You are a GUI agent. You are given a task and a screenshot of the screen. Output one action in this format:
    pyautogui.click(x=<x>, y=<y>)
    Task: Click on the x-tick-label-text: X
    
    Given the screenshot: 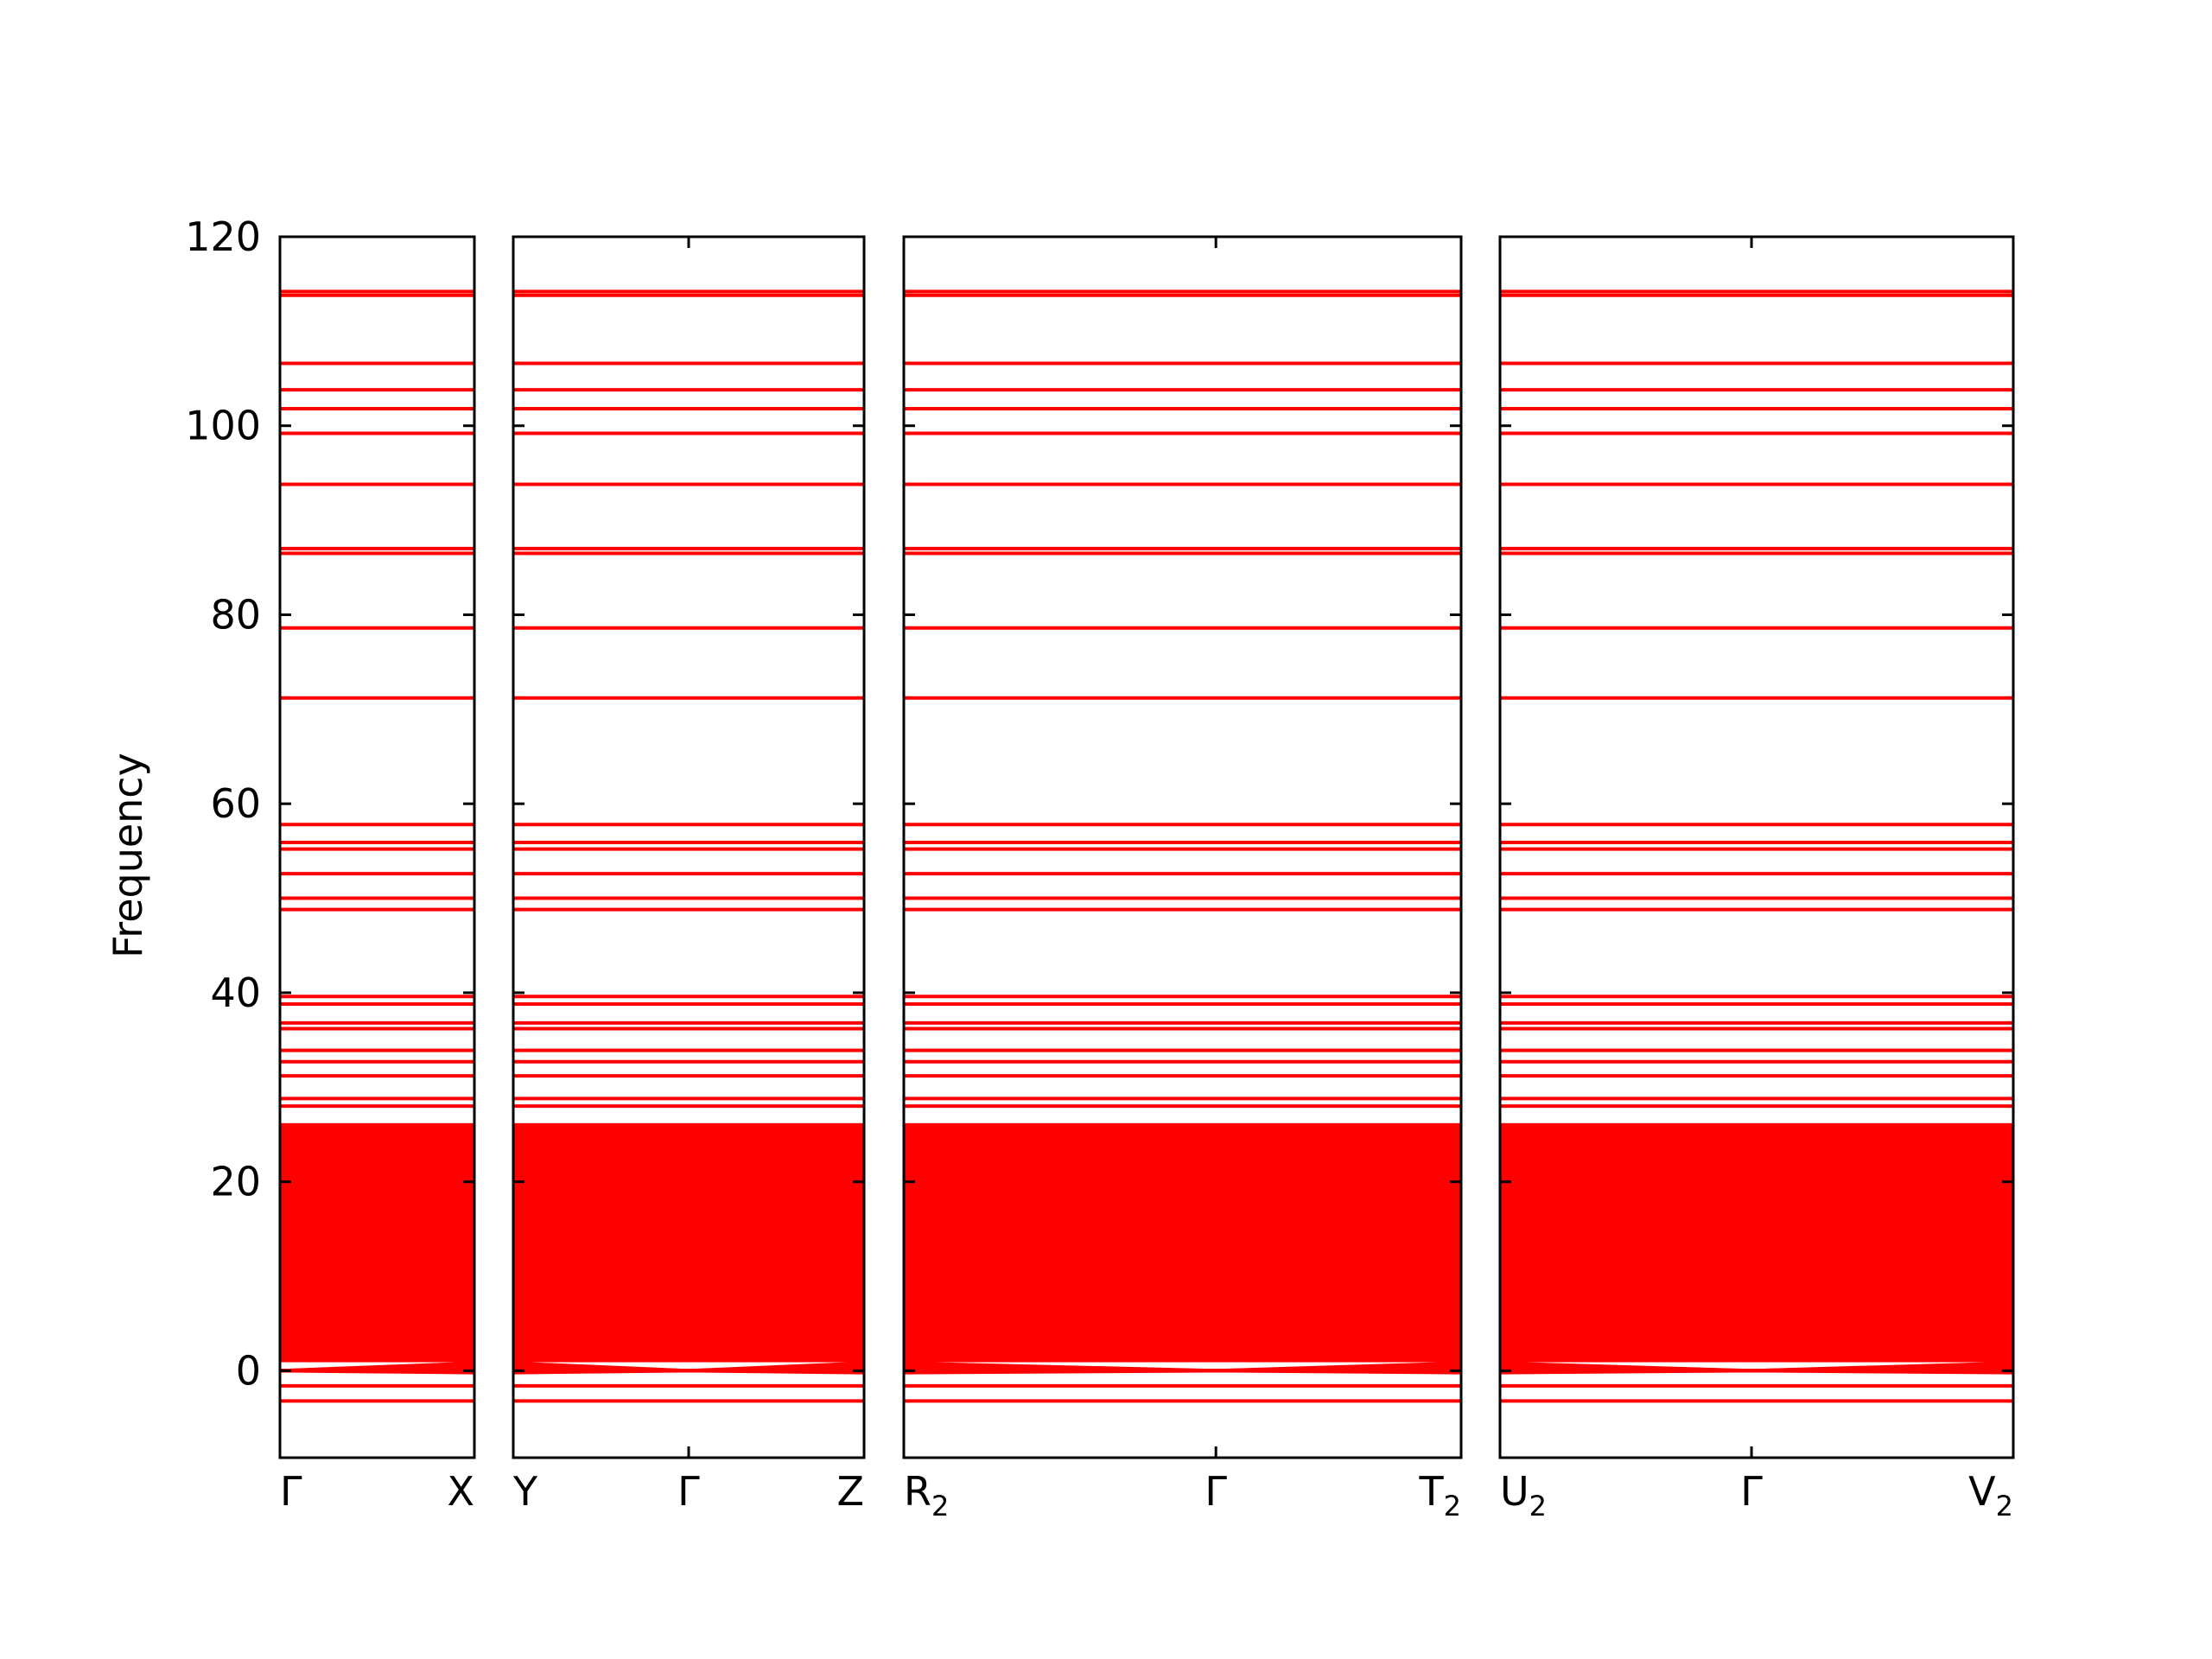 What is the action you would take?
    pyautogui.click(x=460, y=1491)
    